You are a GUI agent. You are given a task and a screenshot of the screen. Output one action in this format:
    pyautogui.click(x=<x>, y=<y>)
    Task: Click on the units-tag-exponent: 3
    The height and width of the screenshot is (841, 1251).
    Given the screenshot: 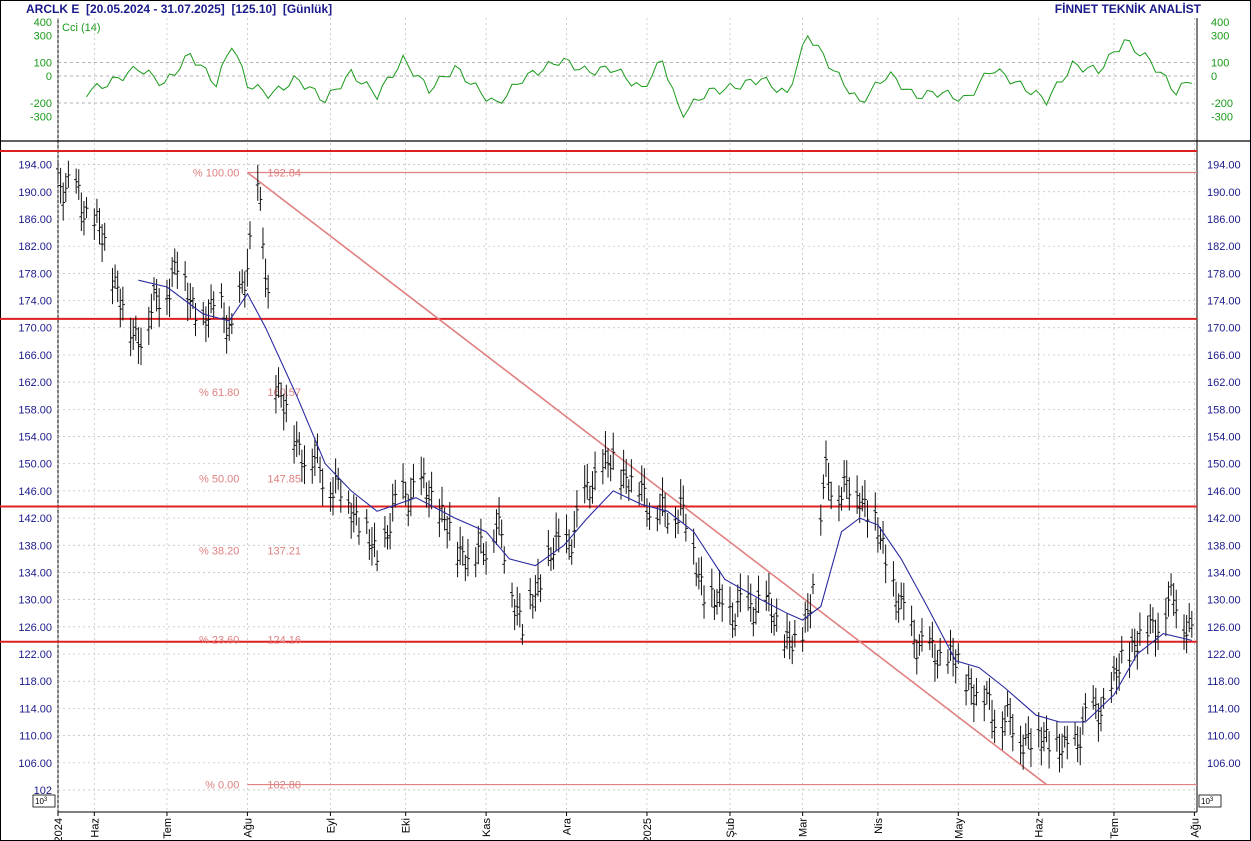 What is the action you would take?
    pyautogui.click(x=1212, y=800)
    